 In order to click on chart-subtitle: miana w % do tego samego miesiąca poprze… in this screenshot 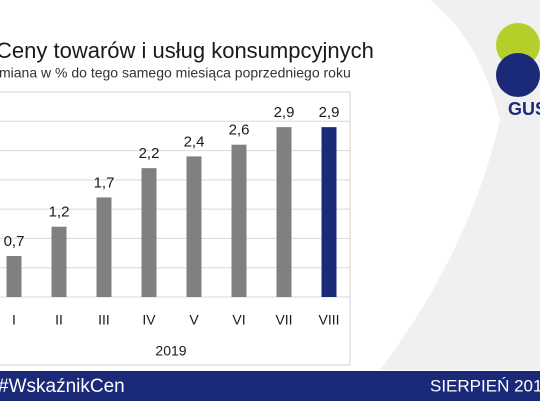, I will do `click(175, 73)`.